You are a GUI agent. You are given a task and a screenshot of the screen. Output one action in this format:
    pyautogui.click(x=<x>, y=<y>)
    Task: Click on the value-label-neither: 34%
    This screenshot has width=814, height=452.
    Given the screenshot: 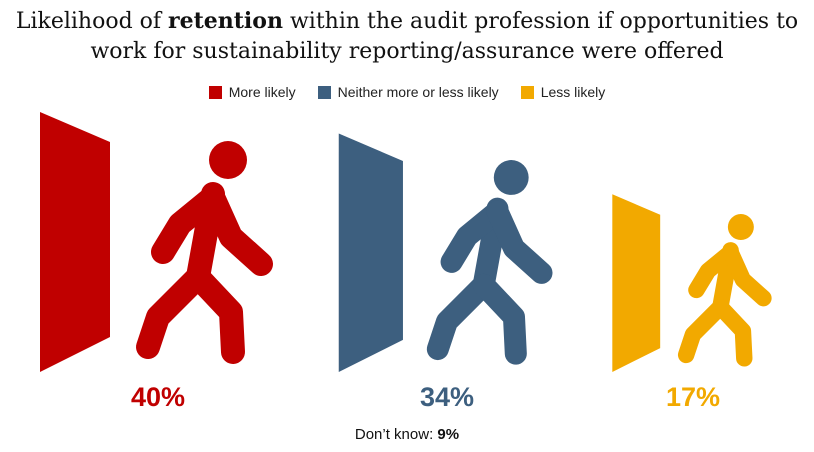 What is the action you would take?
    pyautogui.click(x=447, y=397)
    